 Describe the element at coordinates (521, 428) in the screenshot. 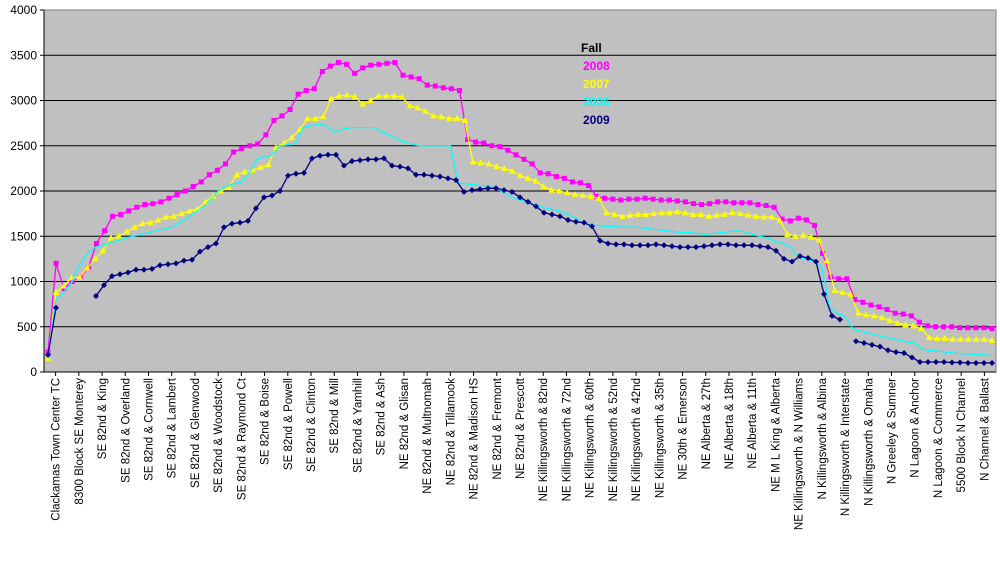

I see `x-tick-label: NE 82nd & Prescott` at that location.